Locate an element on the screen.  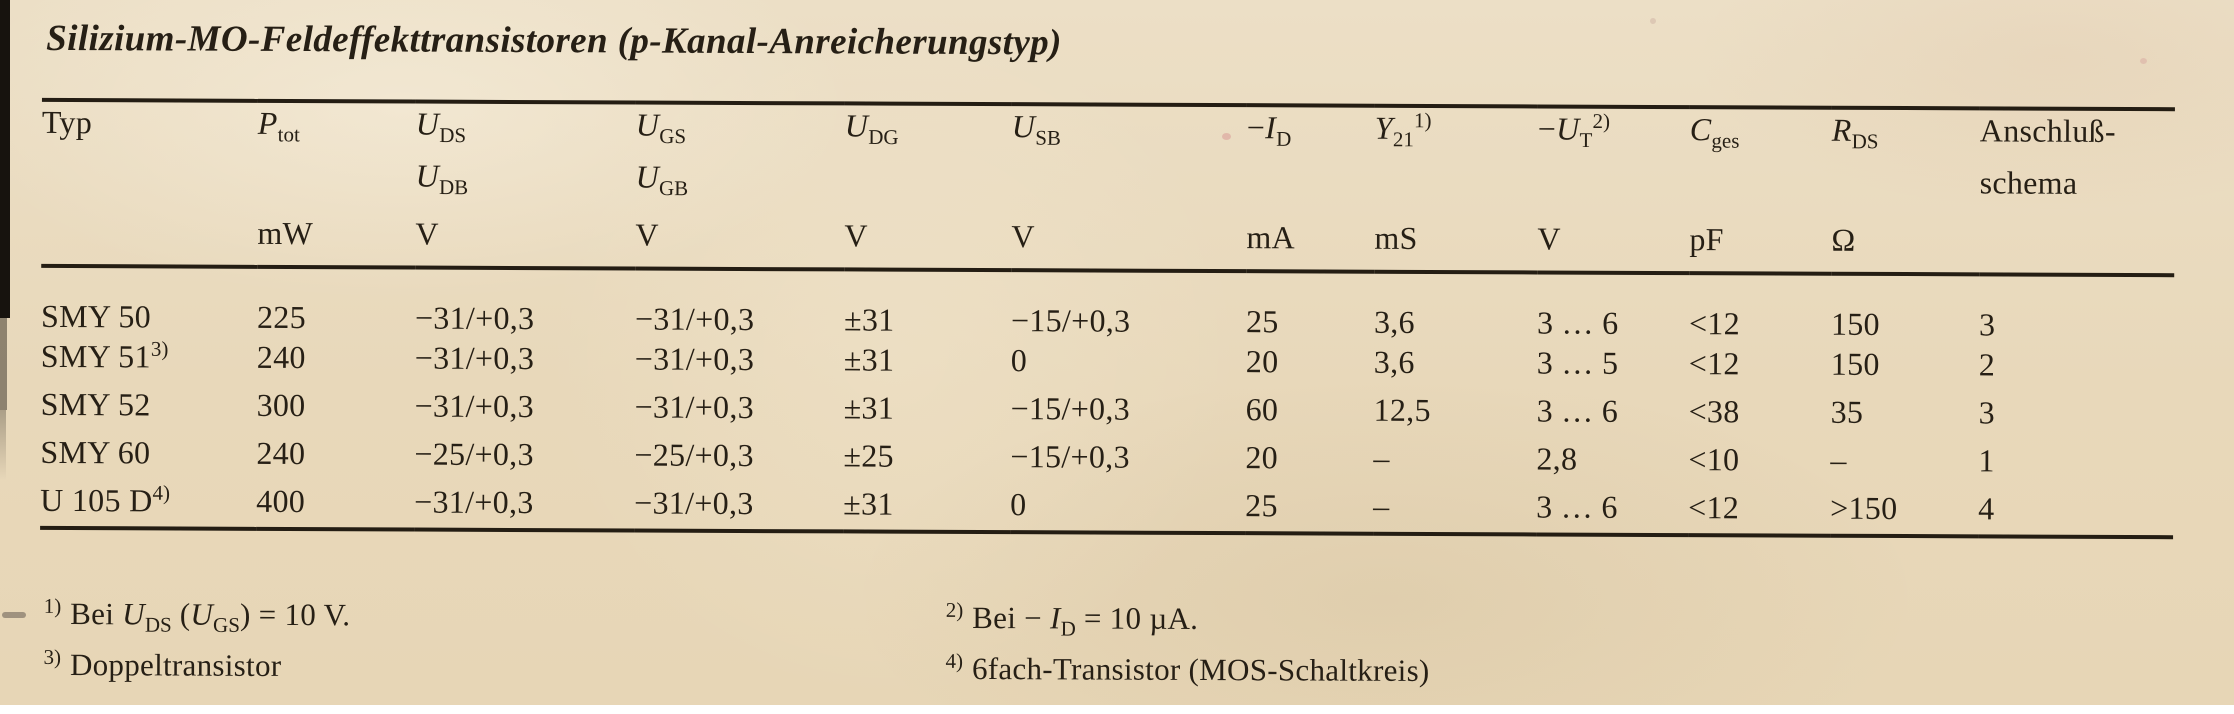
cell-ptot: 300 is located at coordinates (281, 405).